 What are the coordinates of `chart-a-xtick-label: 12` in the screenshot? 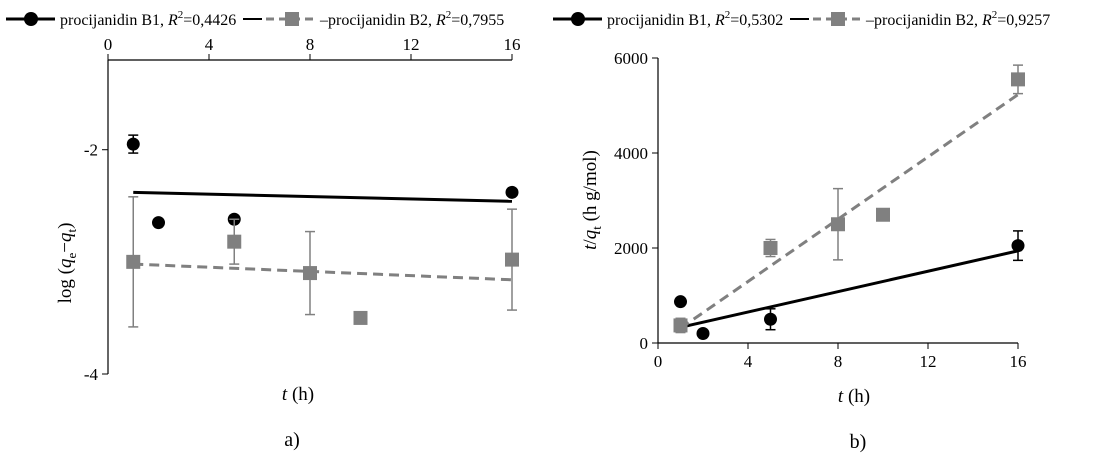 It's located at (411, 44).